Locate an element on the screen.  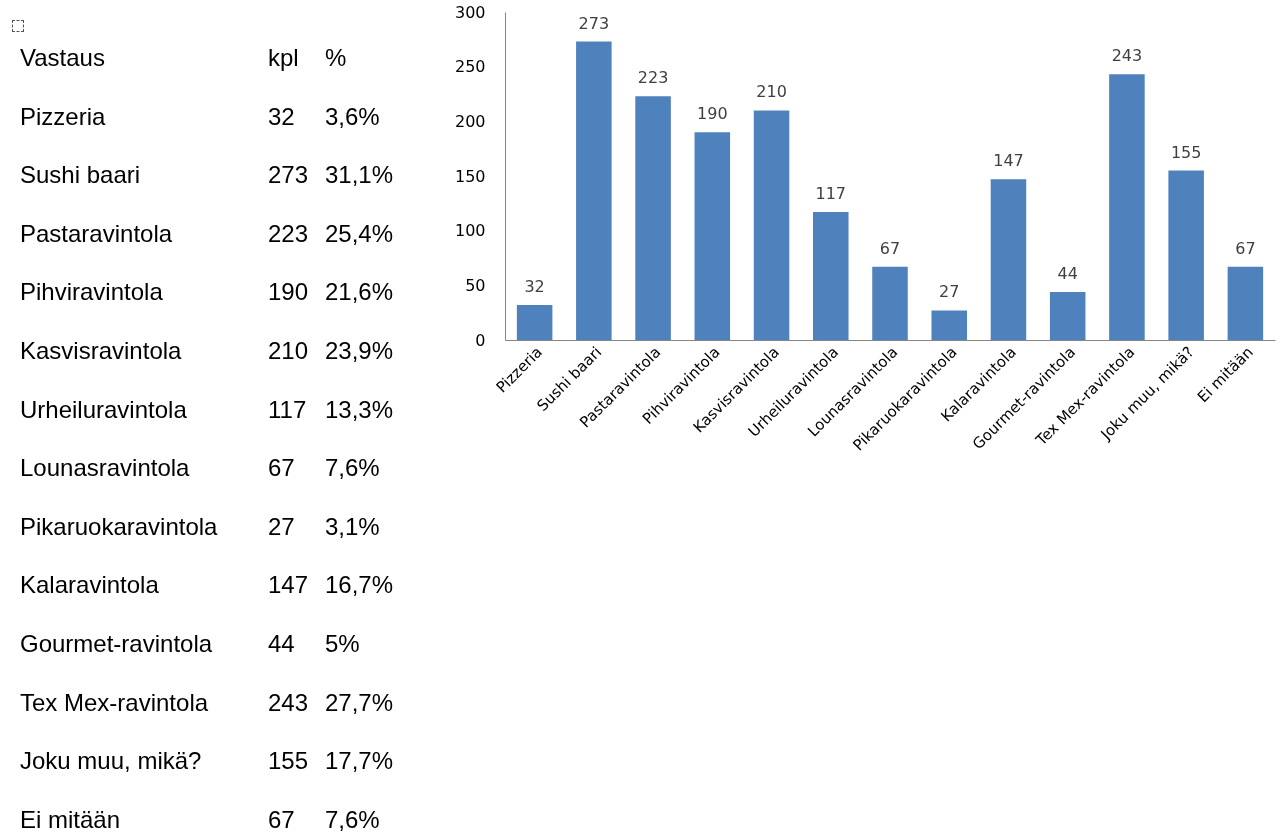
text: Pihviravintola is located at coordinates (92, 293).